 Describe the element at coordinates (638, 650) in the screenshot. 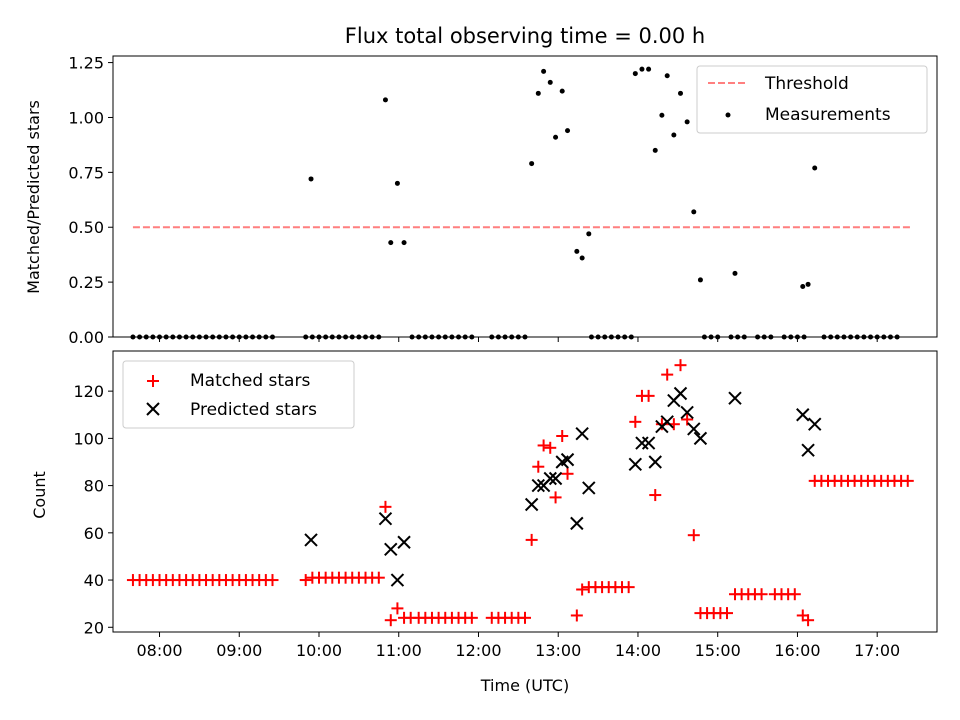

I see `x-tick-label: 14:00` at that location.